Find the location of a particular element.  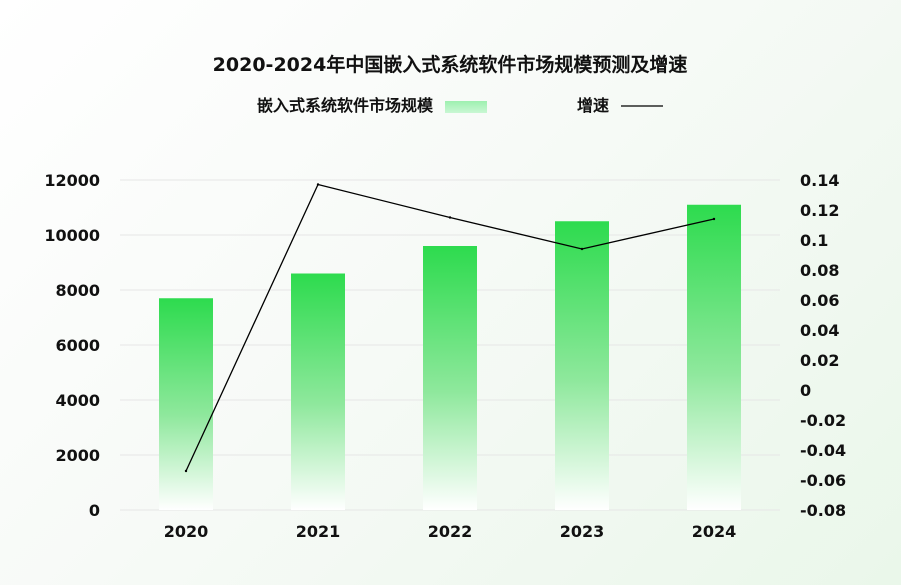

left-axis: 0 2000 4000 6000 8000 10000 12000 is located at coordinates (72, 345).